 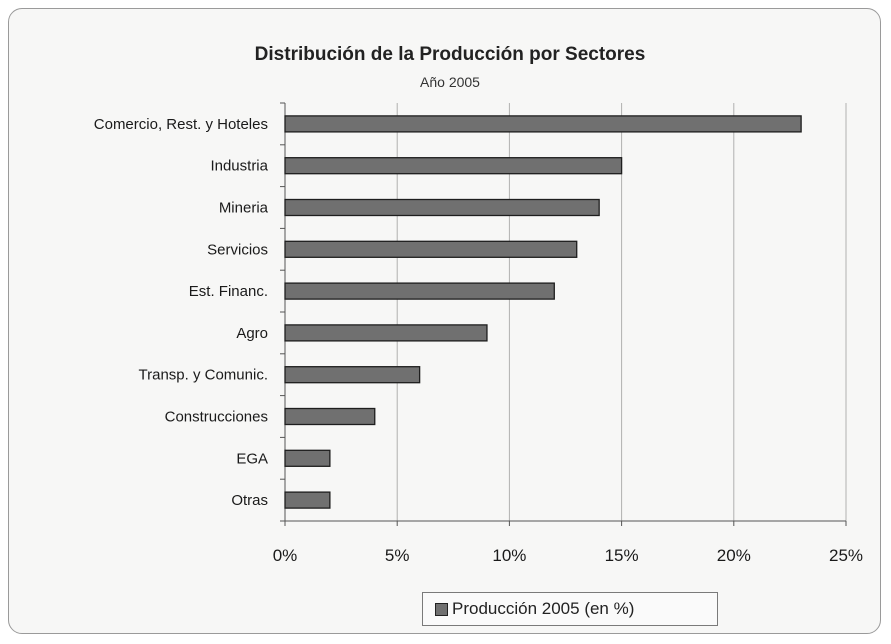 I want to click on chart-subtitle: Año 2005, so click(x=450, y=82).